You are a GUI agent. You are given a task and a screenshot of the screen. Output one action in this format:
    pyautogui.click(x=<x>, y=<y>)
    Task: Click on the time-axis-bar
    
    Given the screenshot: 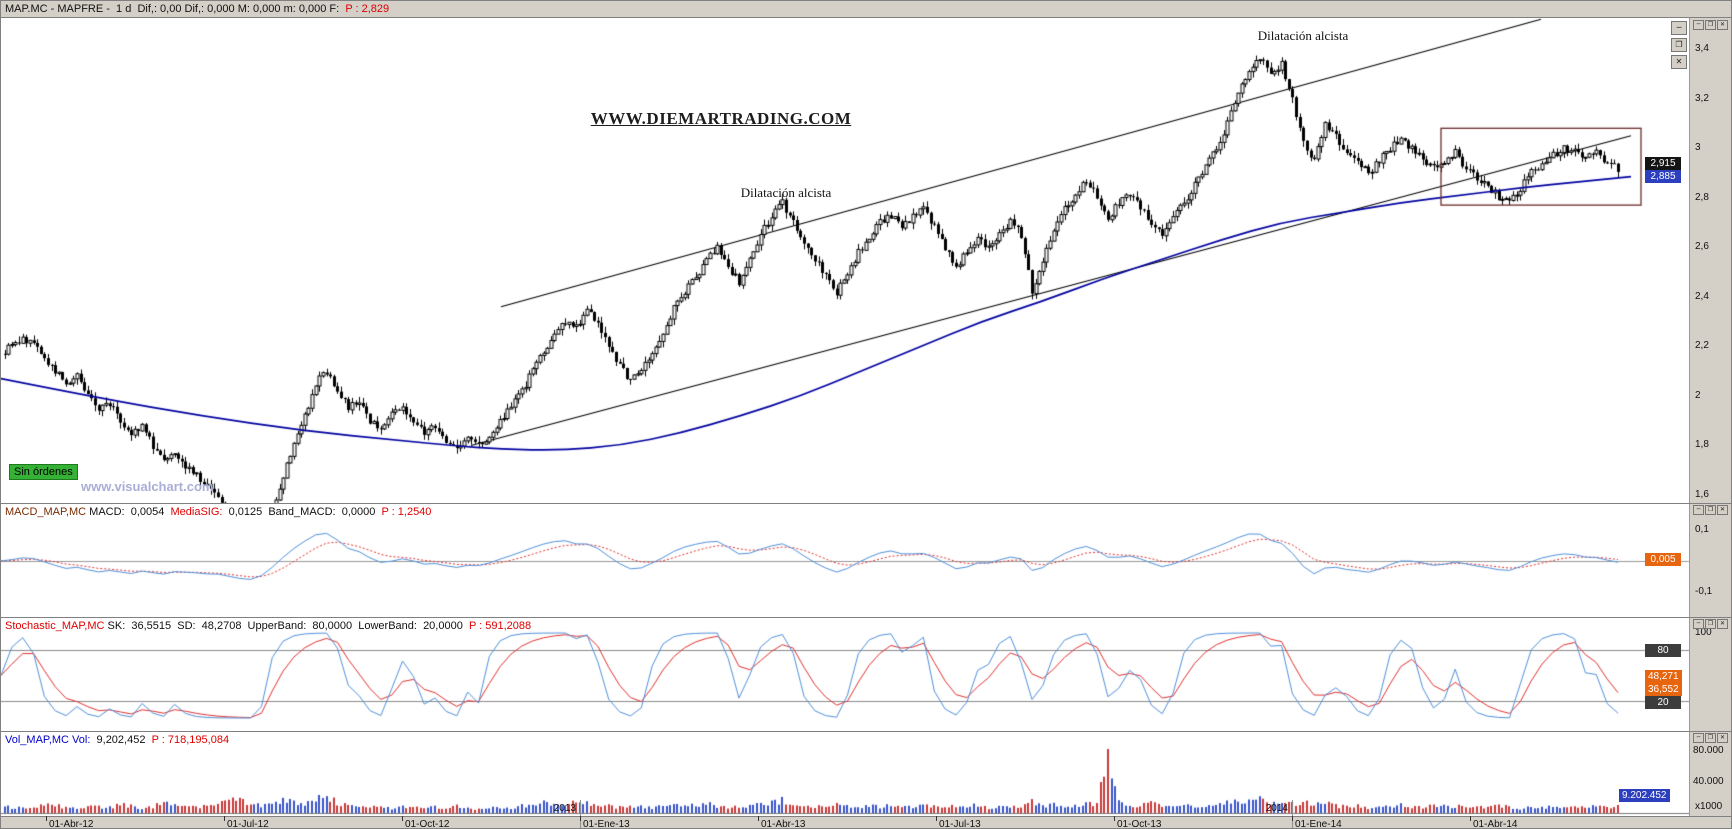 What is the action you would take?
    pyautogui.click(x=866, y=822)
    